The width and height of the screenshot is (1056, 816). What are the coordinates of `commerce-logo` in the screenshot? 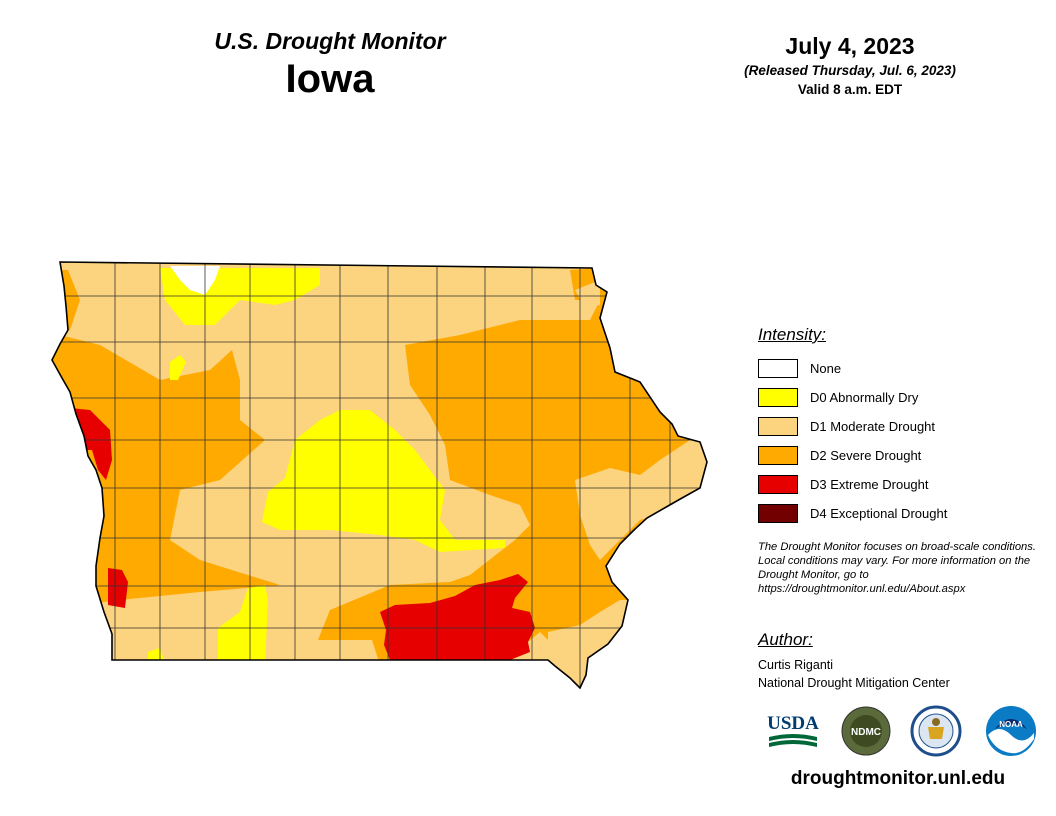 It's located at (936, 731).